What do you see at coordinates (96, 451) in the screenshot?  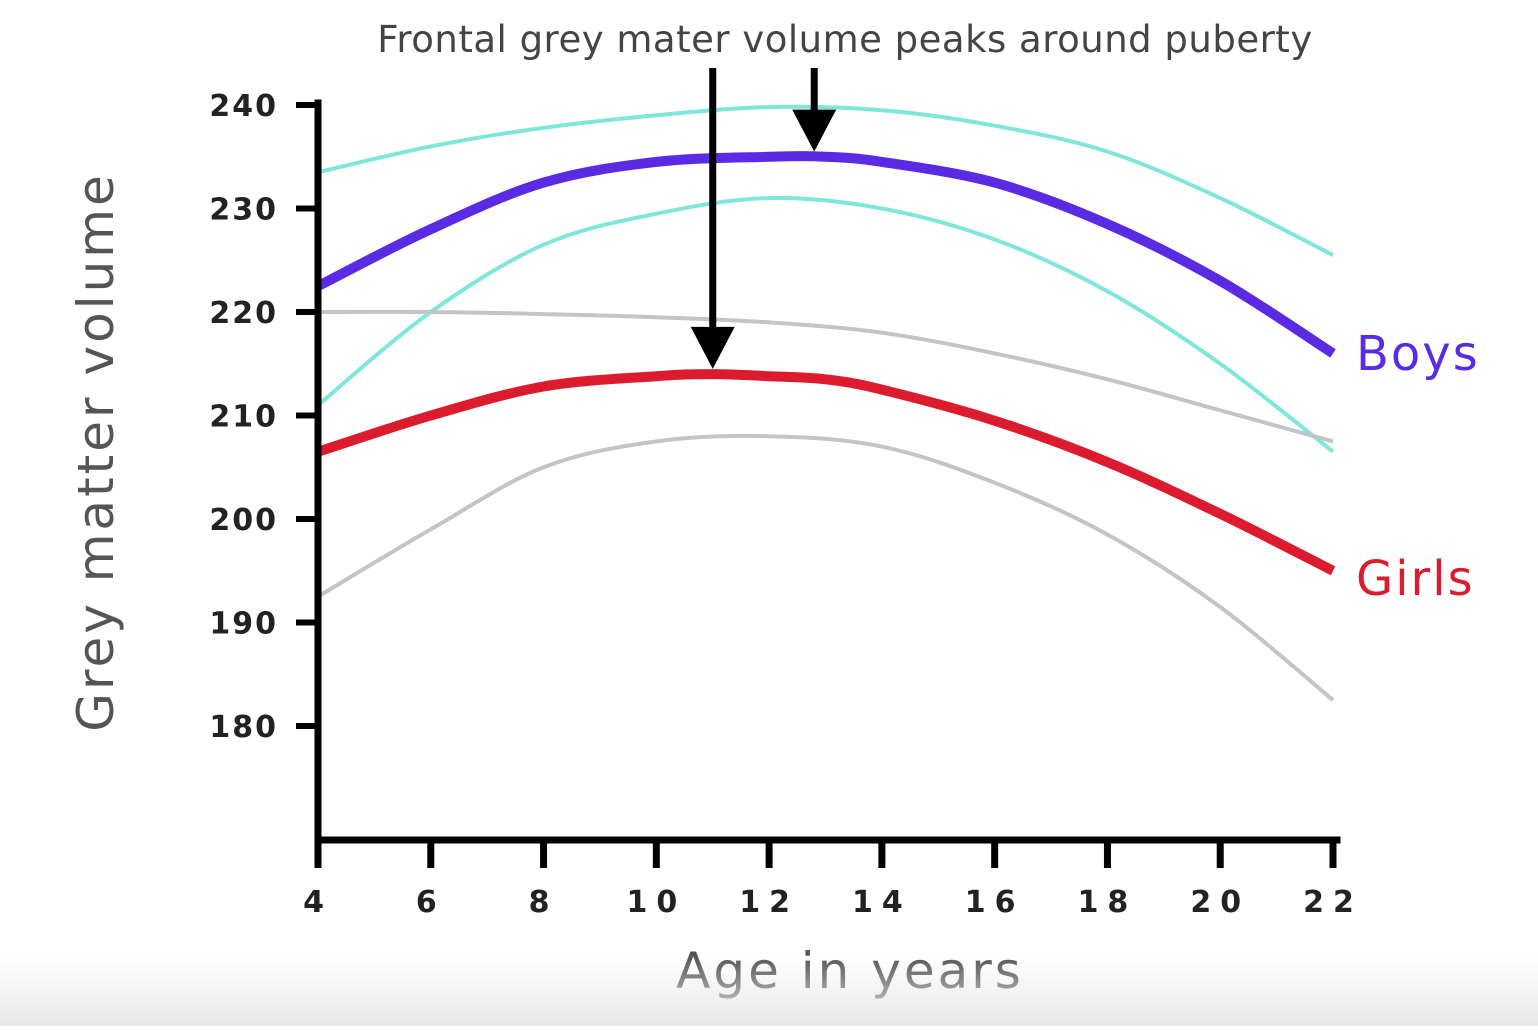 I see `y-axis-title: Grey matter volume` at bounding box center [96, 451].